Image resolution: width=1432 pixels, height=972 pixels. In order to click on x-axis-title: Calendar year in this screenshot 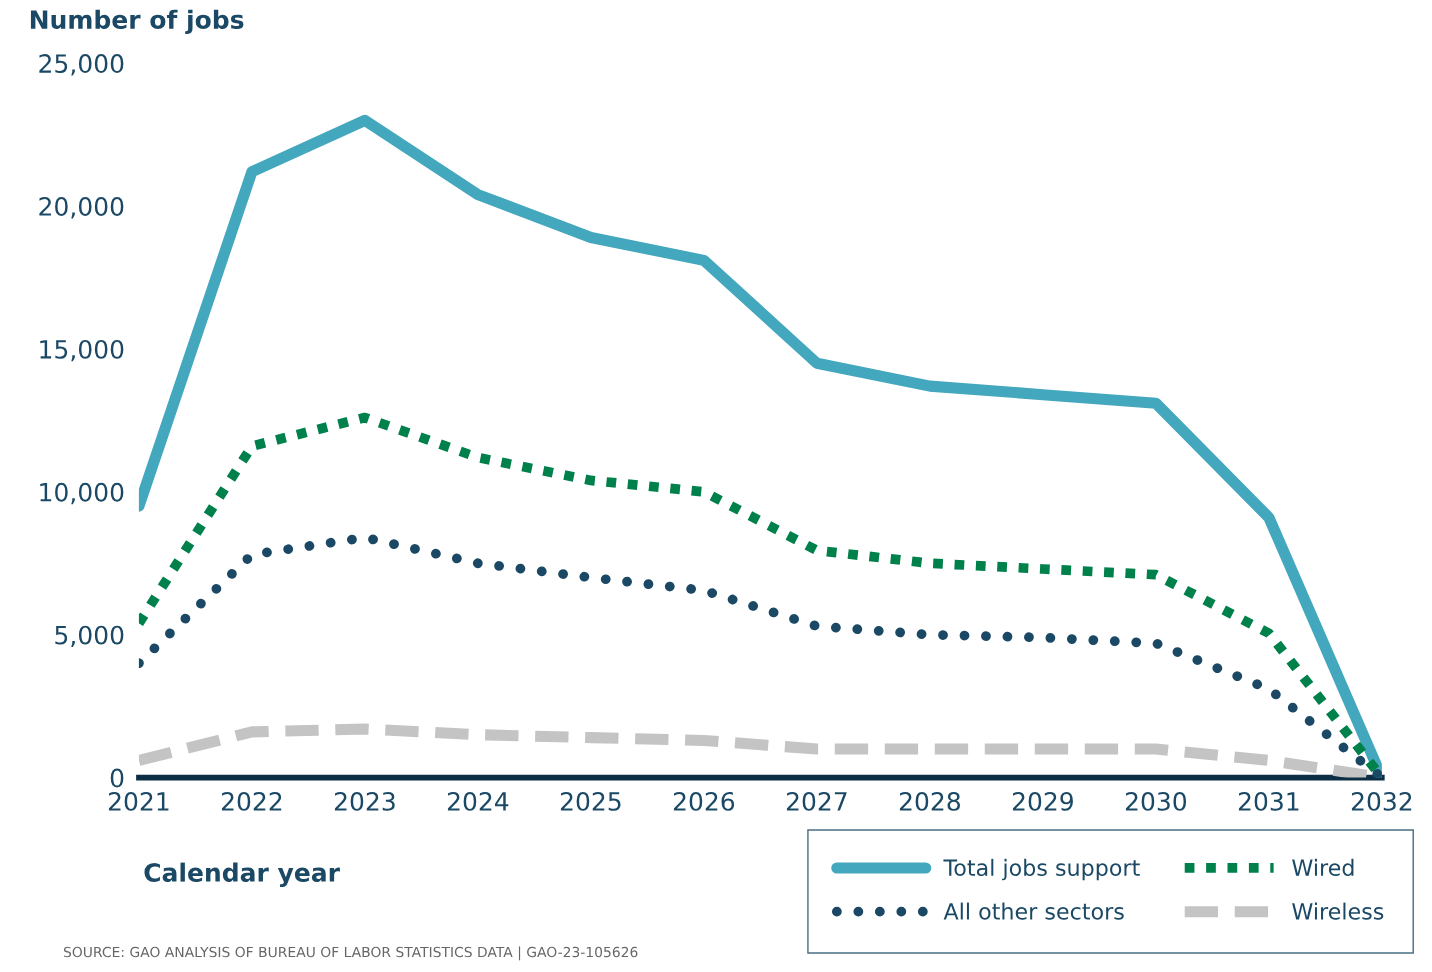, I will do `click(242, 874)`.